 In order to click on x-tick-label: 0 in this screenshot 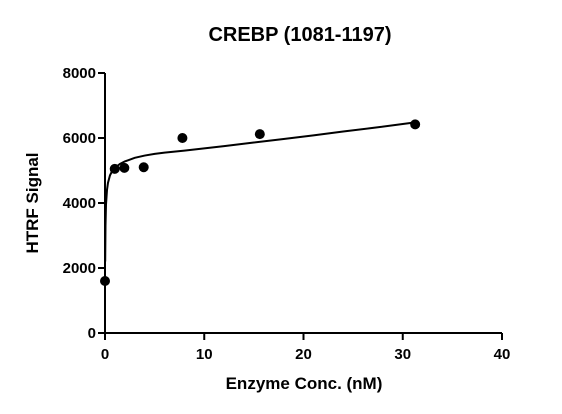, I will do `click(105, 354)`.